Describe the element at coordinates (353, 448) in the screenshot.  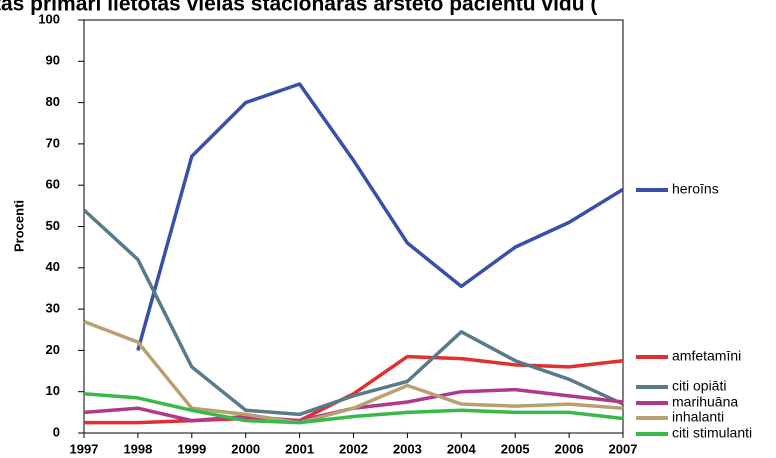
I see `x-tick-label: 2002` at that location.